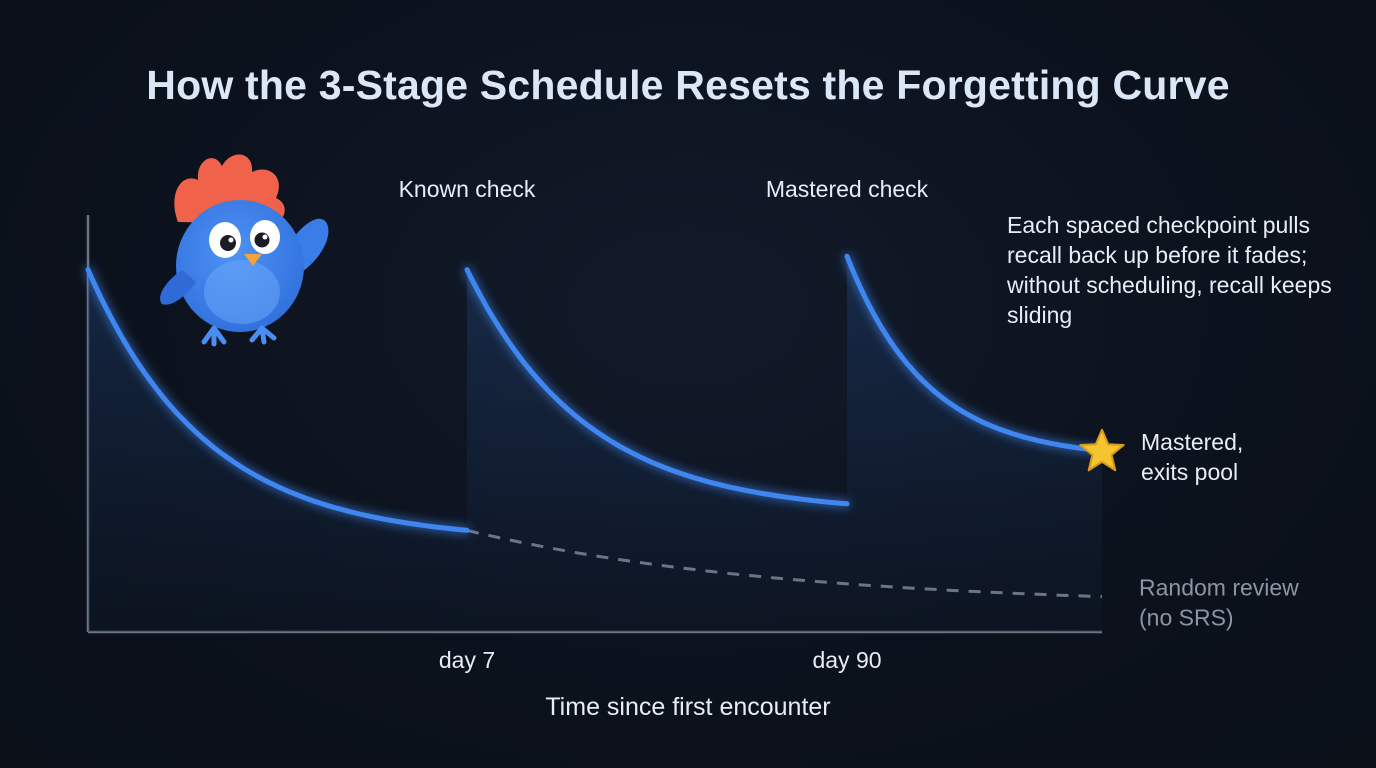 The height and width of the screenshot is (768, 1376). What do you see at coordinates (467, 189) in the screenshot?
I see `checkpoint-label-known: Known check` at bounding box center [467, 189].